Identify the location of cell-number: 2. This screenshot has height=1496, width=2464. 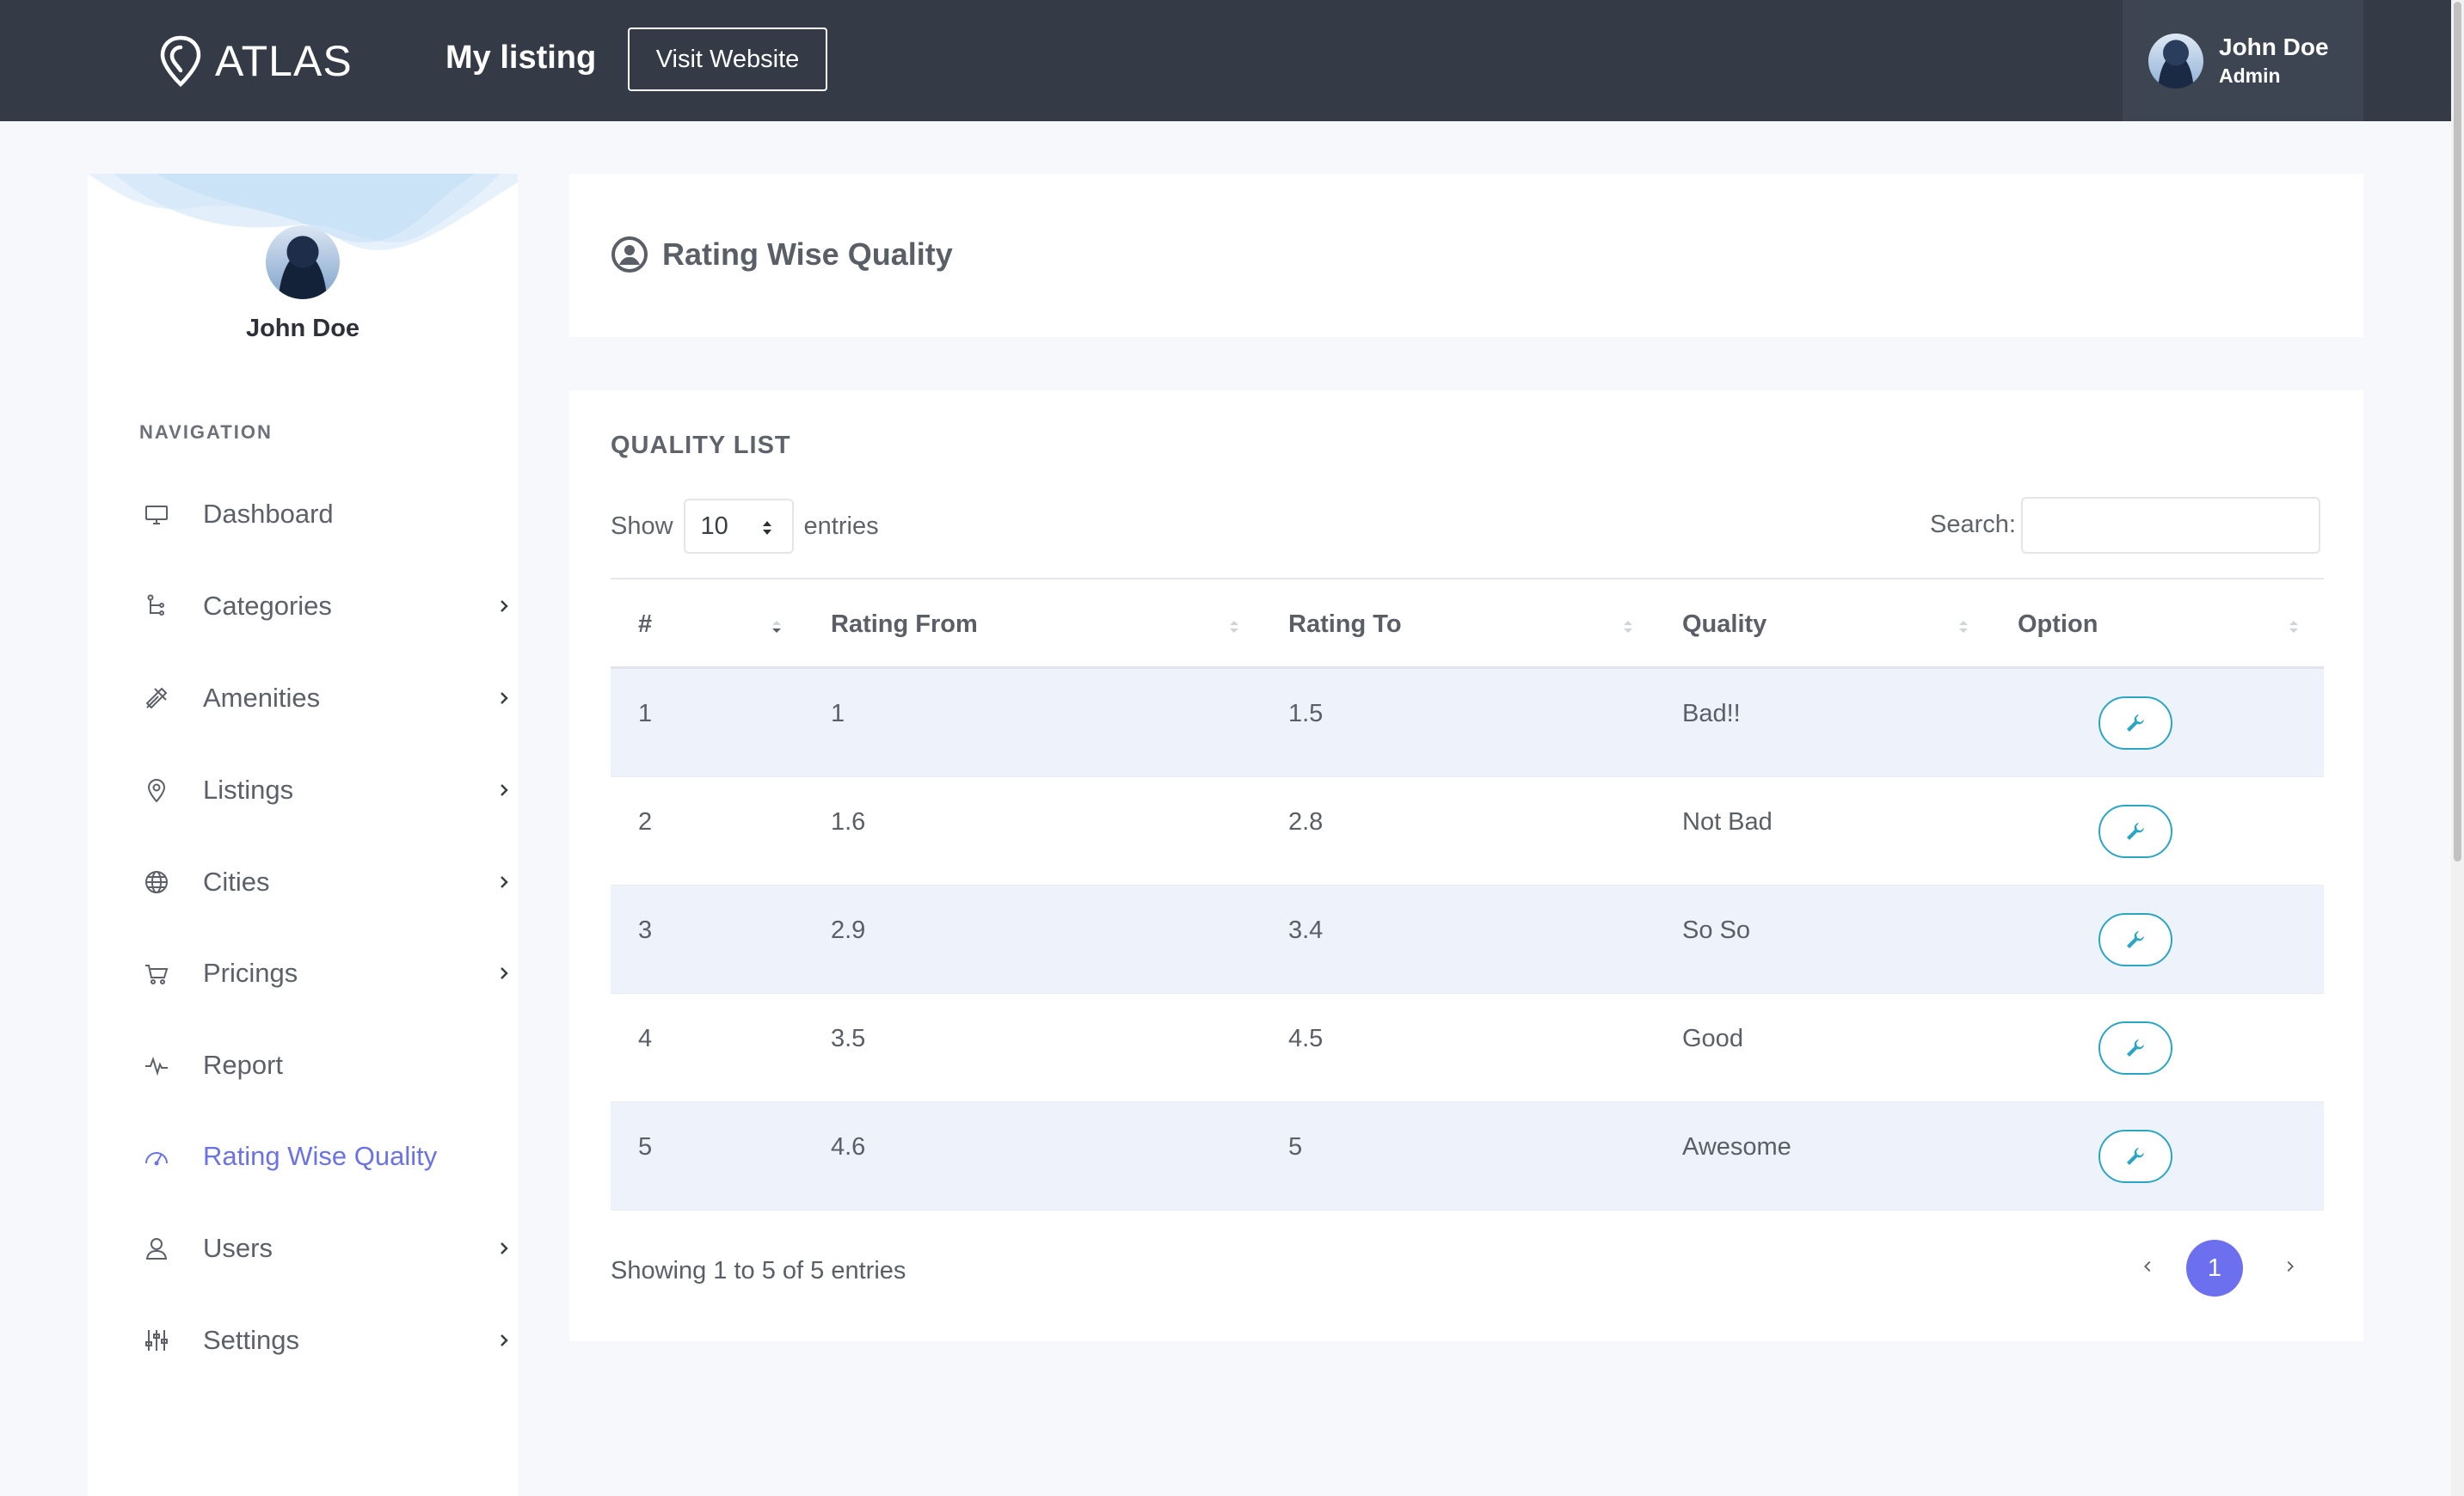
(646, 822).